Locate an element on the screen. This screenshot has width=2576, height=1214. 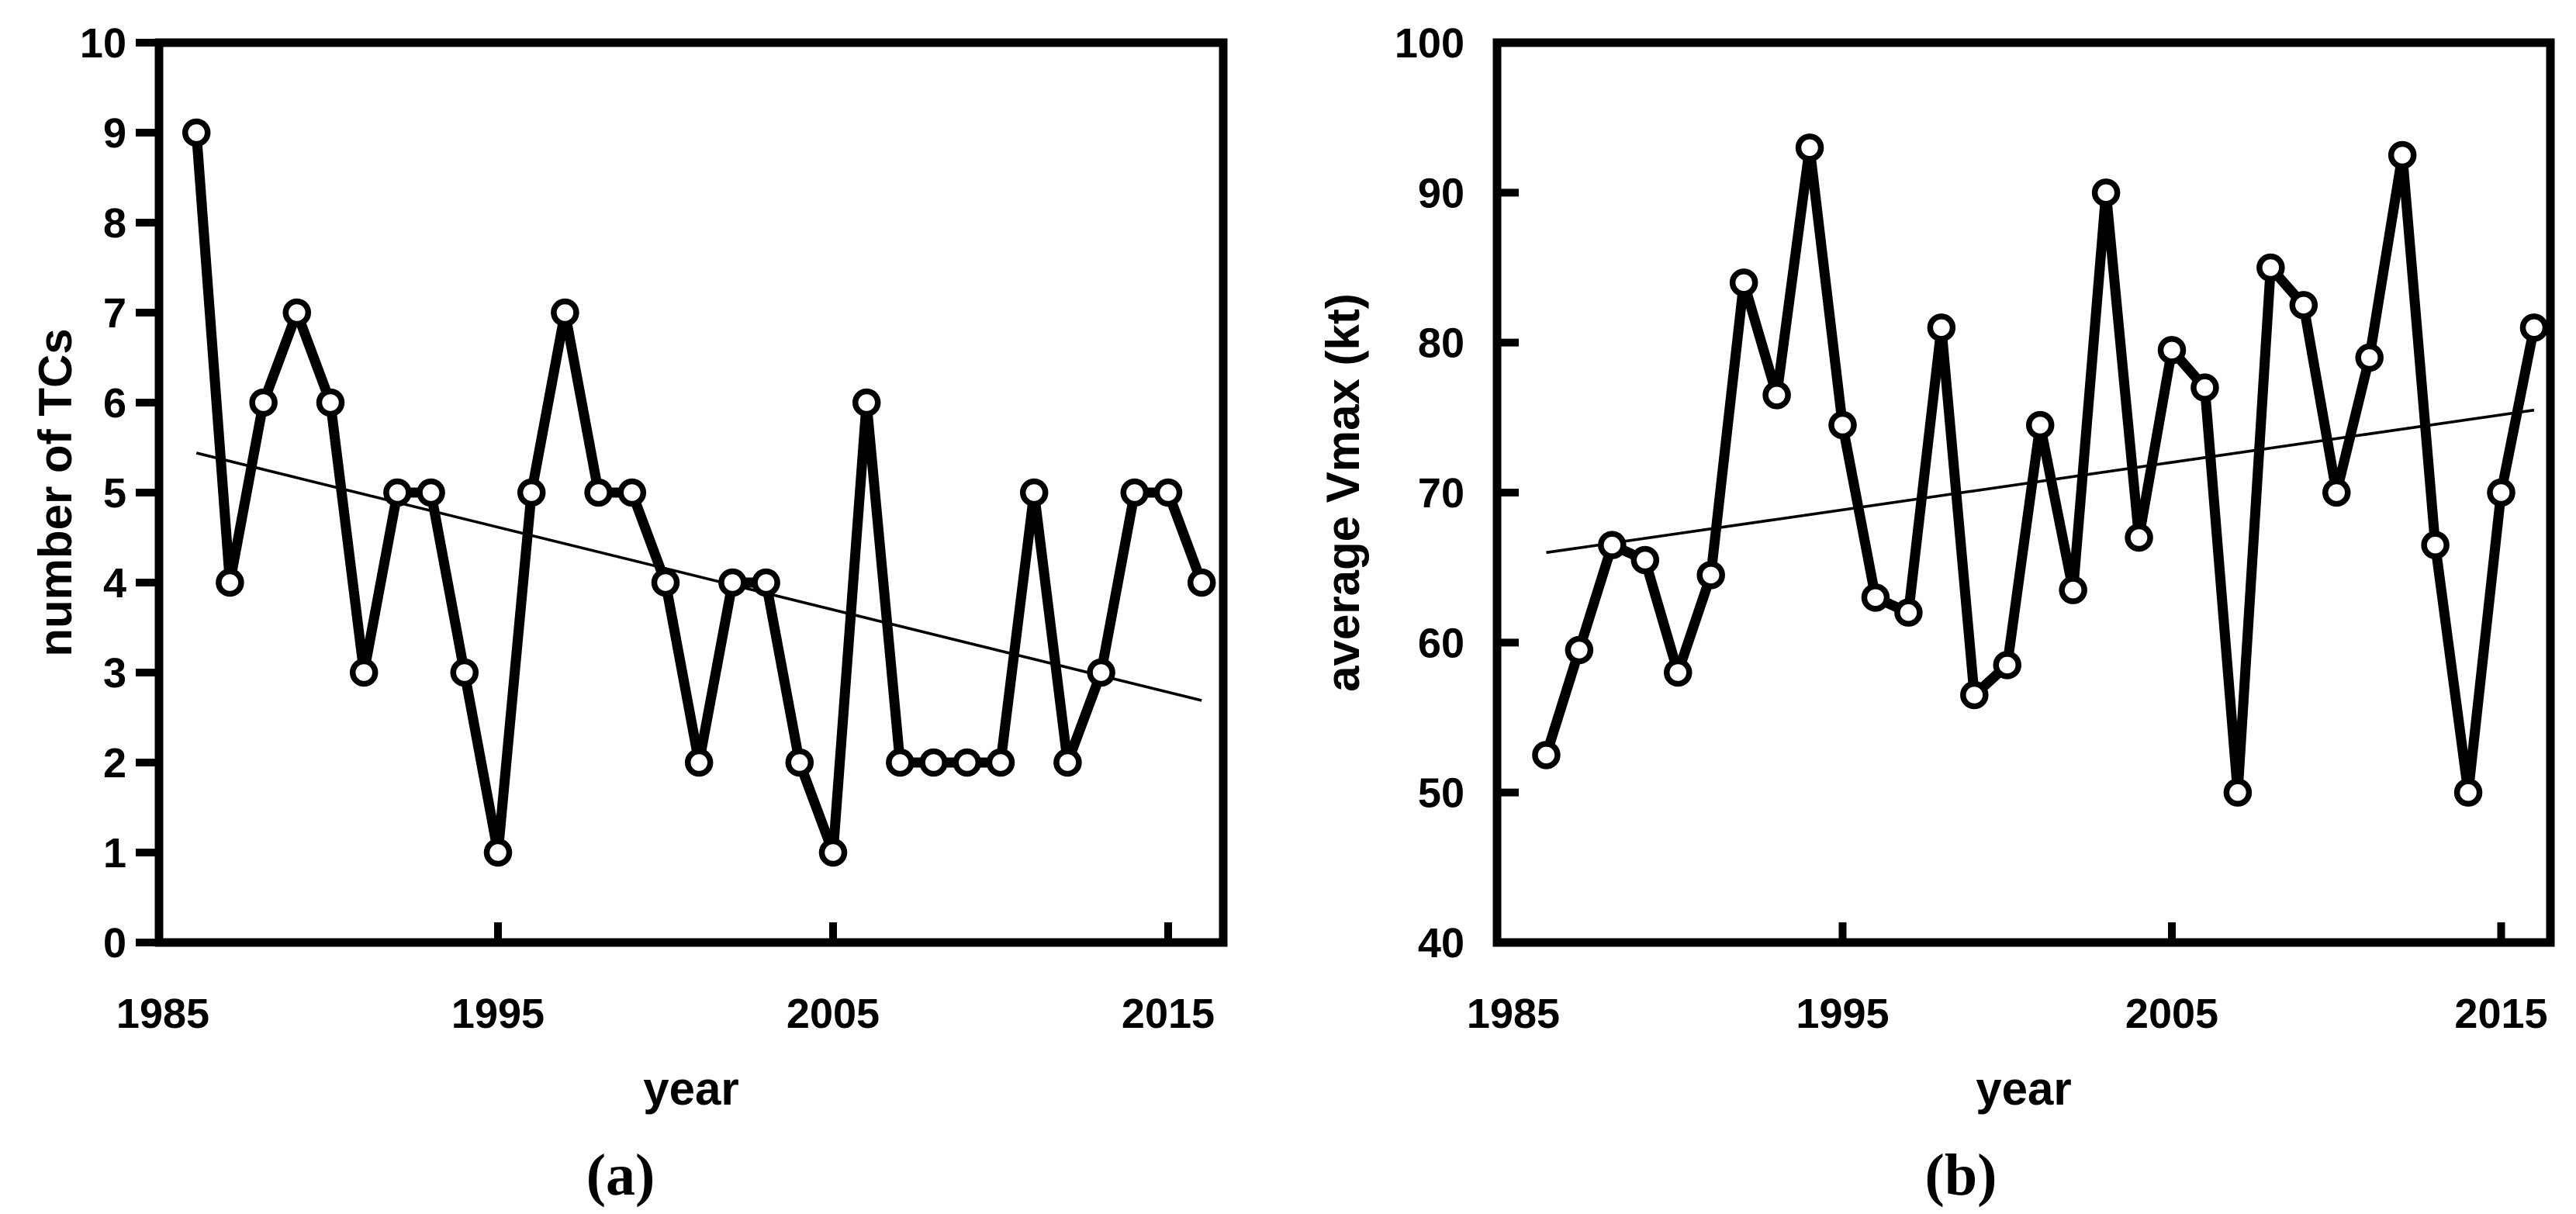
panel-label-b: (b) is located at coordinates (1961, 1175).